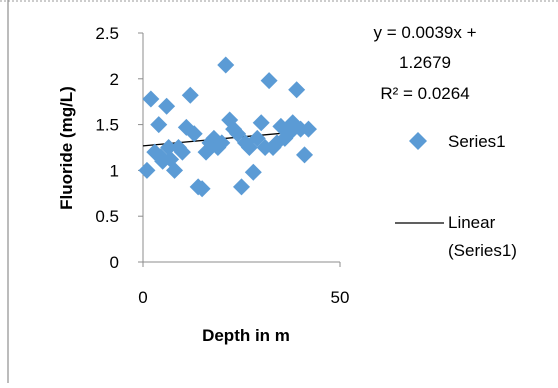 This screenshot has width=558, height=388. What do you see at coordinates (340, 297) in the screenshot?
I see `x-tick-label: 50` at bounding box center [340, 297].